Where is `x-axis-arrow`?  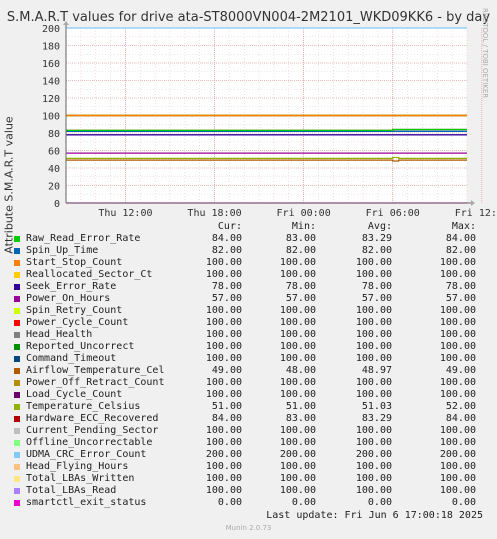 x-axis-arrow is located at coordinates (473, 203).